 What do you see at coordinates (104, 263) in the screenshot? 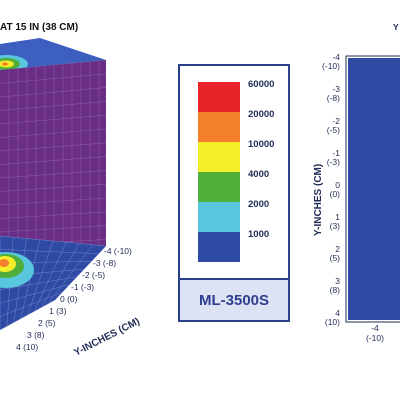
I see `left-y-tick: -3 (-8)` at bounding box center [104, 263].